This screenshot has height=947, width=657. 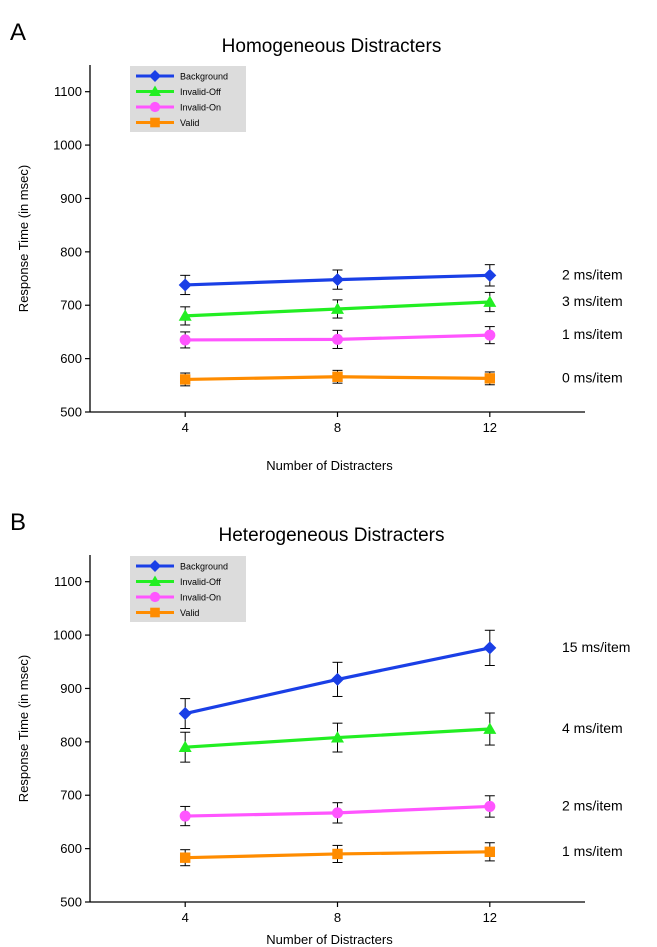 What do you see at coordinates (400, 308) in the screenshot?
I see `series-invalid-off: 3 ms/item` at bounding box center [400, 308].